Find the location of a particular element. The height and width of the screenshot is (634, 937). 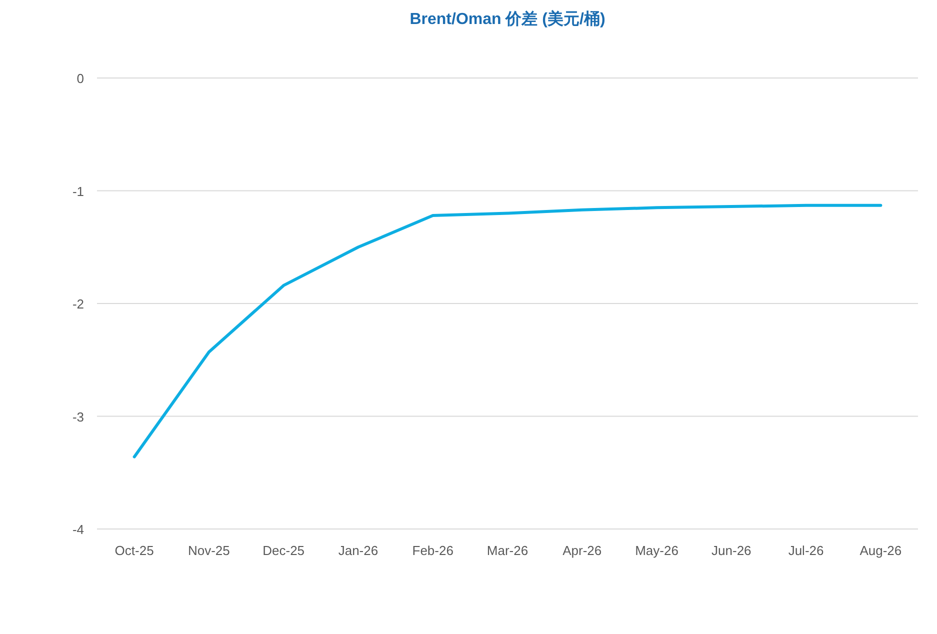

y-tick-label: 0 is located at coordinates (80, 78).